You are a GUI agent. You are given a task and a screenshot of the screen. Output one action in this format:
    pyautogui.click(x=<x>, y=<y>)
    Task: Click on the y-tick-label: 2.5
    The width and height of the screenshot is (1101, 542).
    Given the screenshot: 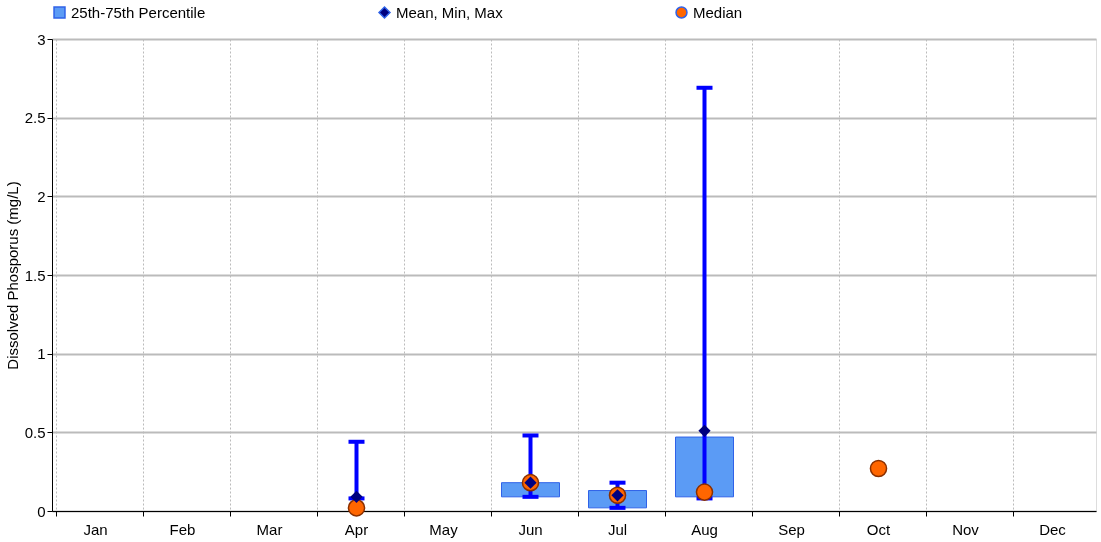 What is the action you would take?
    pyautogui.click(x=35, y=118)
    